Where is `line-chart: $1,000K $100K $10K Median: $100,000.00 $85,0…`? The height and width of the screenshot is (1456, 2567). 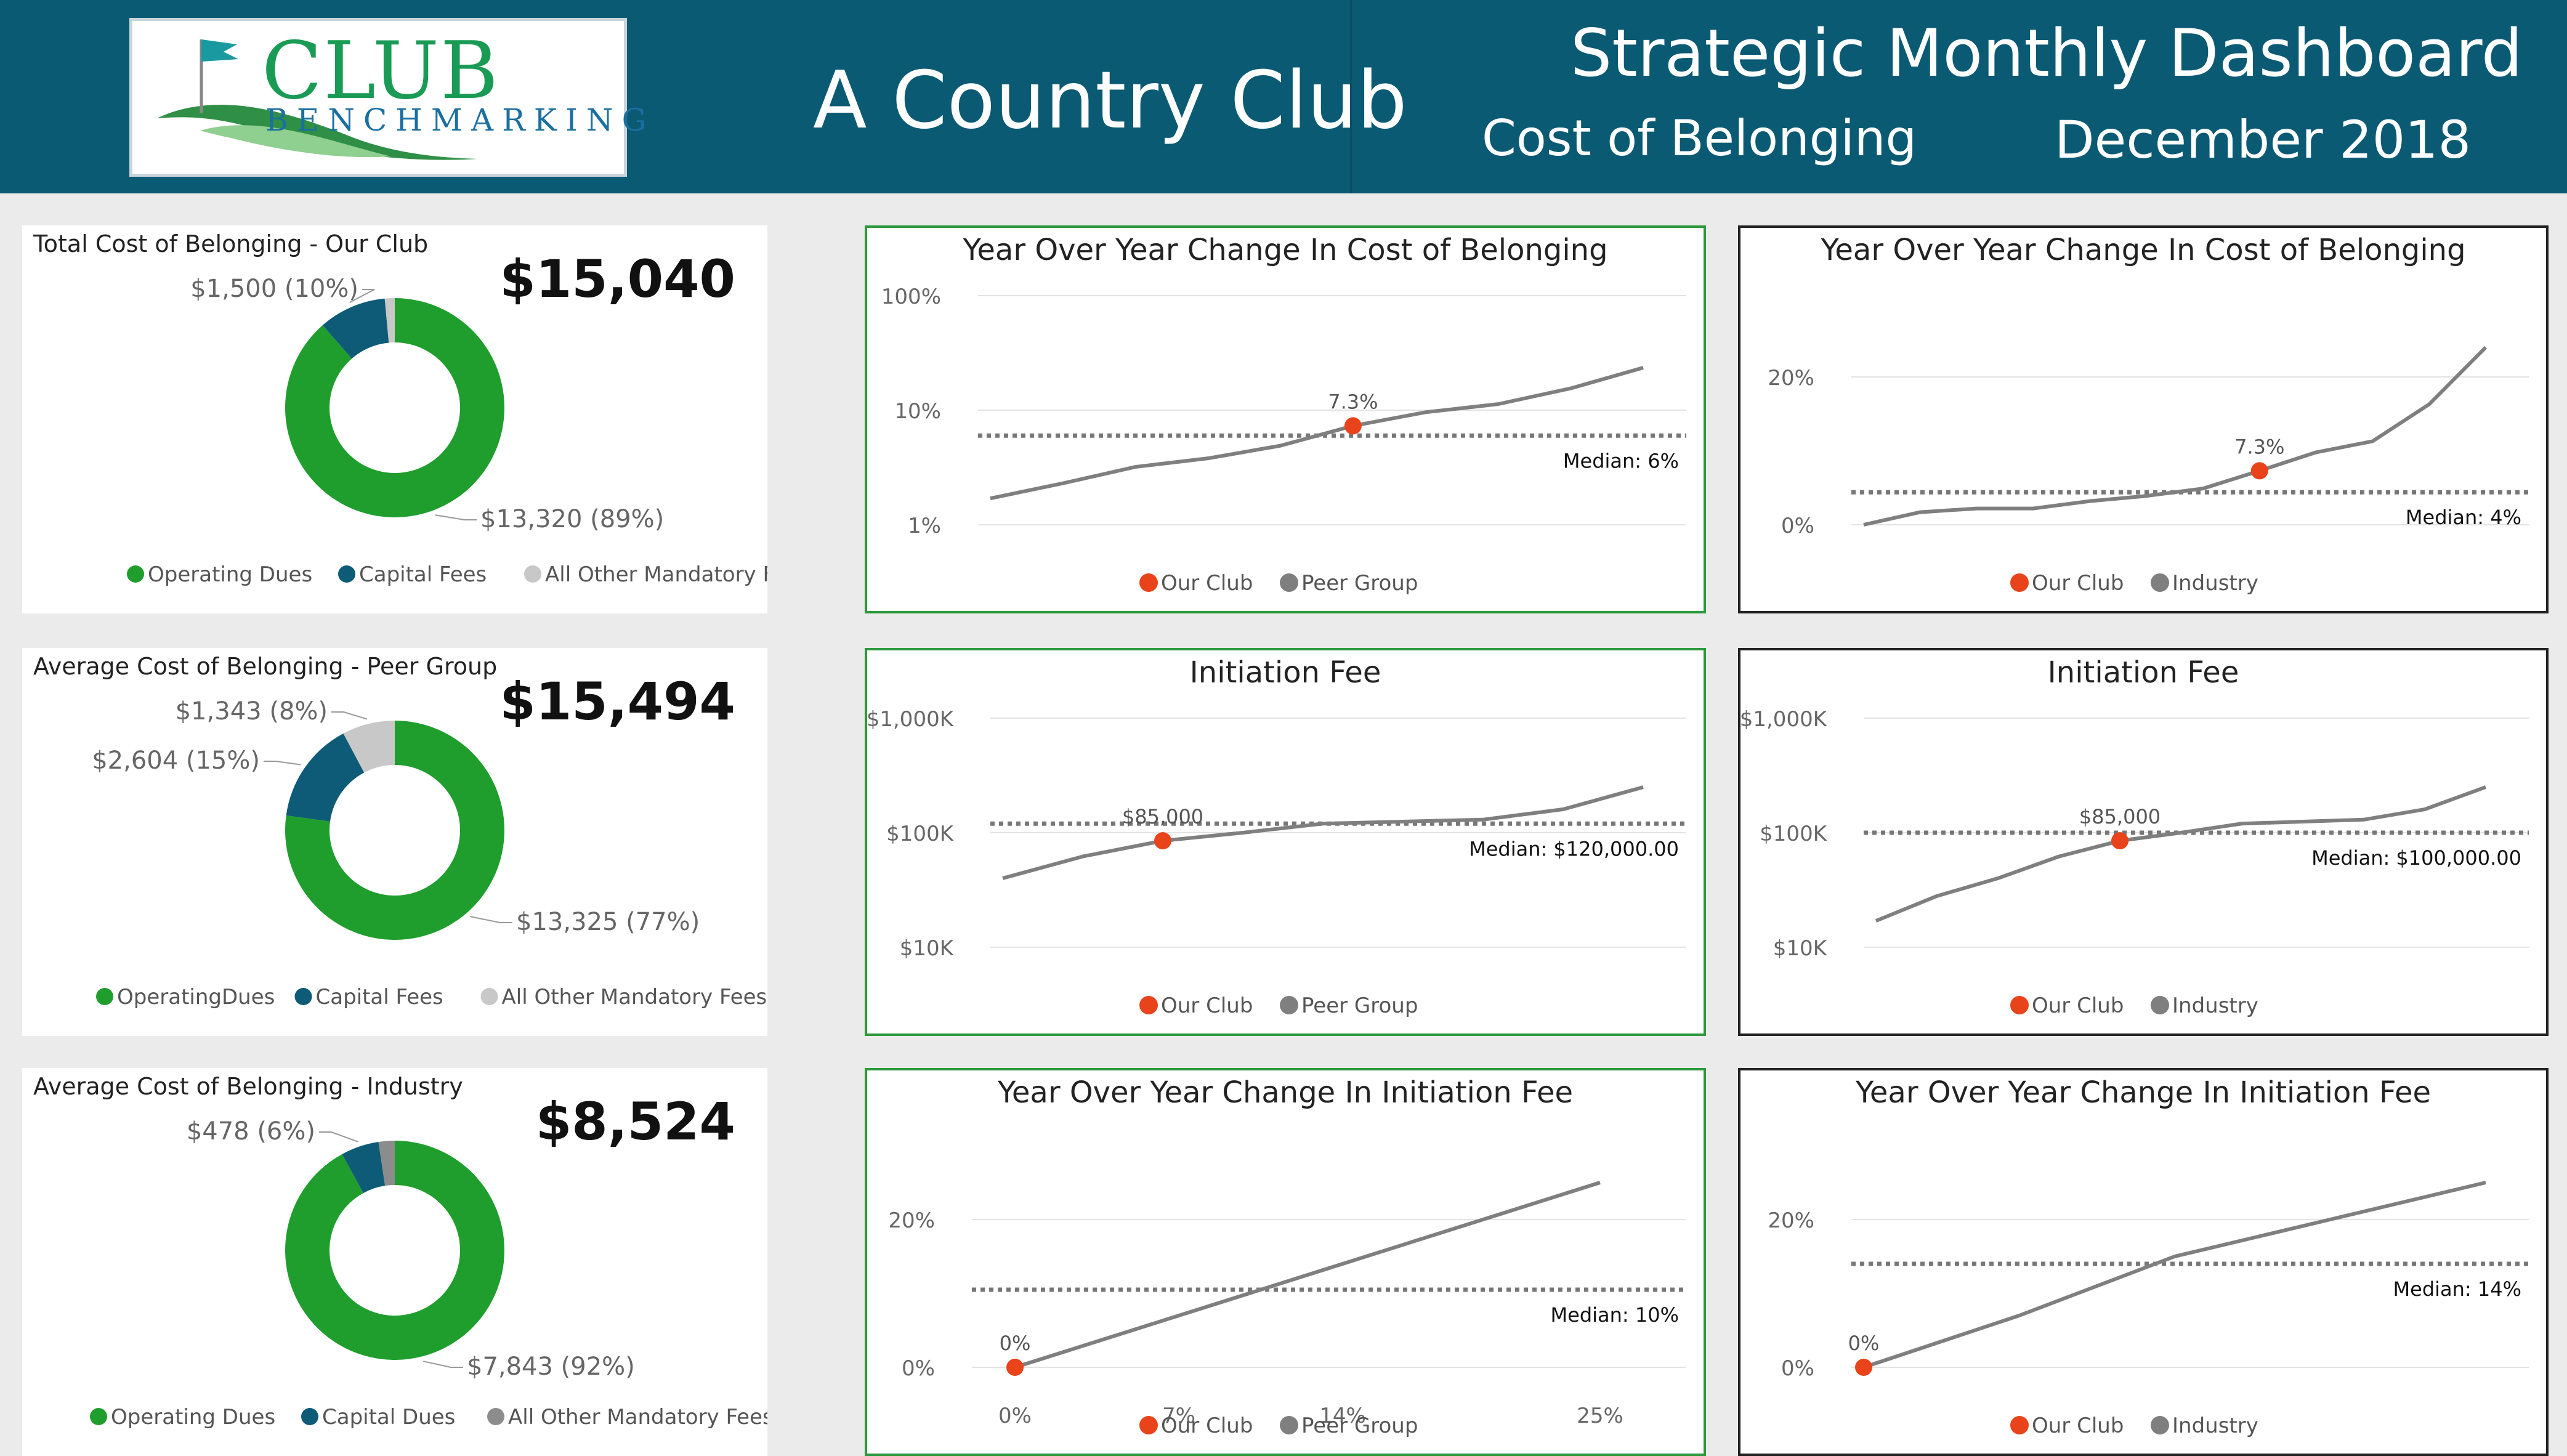 line-chart: $1,000K $100K $10K Median: $100,000.00 $85,0… is located at coordinates (2134, 862).